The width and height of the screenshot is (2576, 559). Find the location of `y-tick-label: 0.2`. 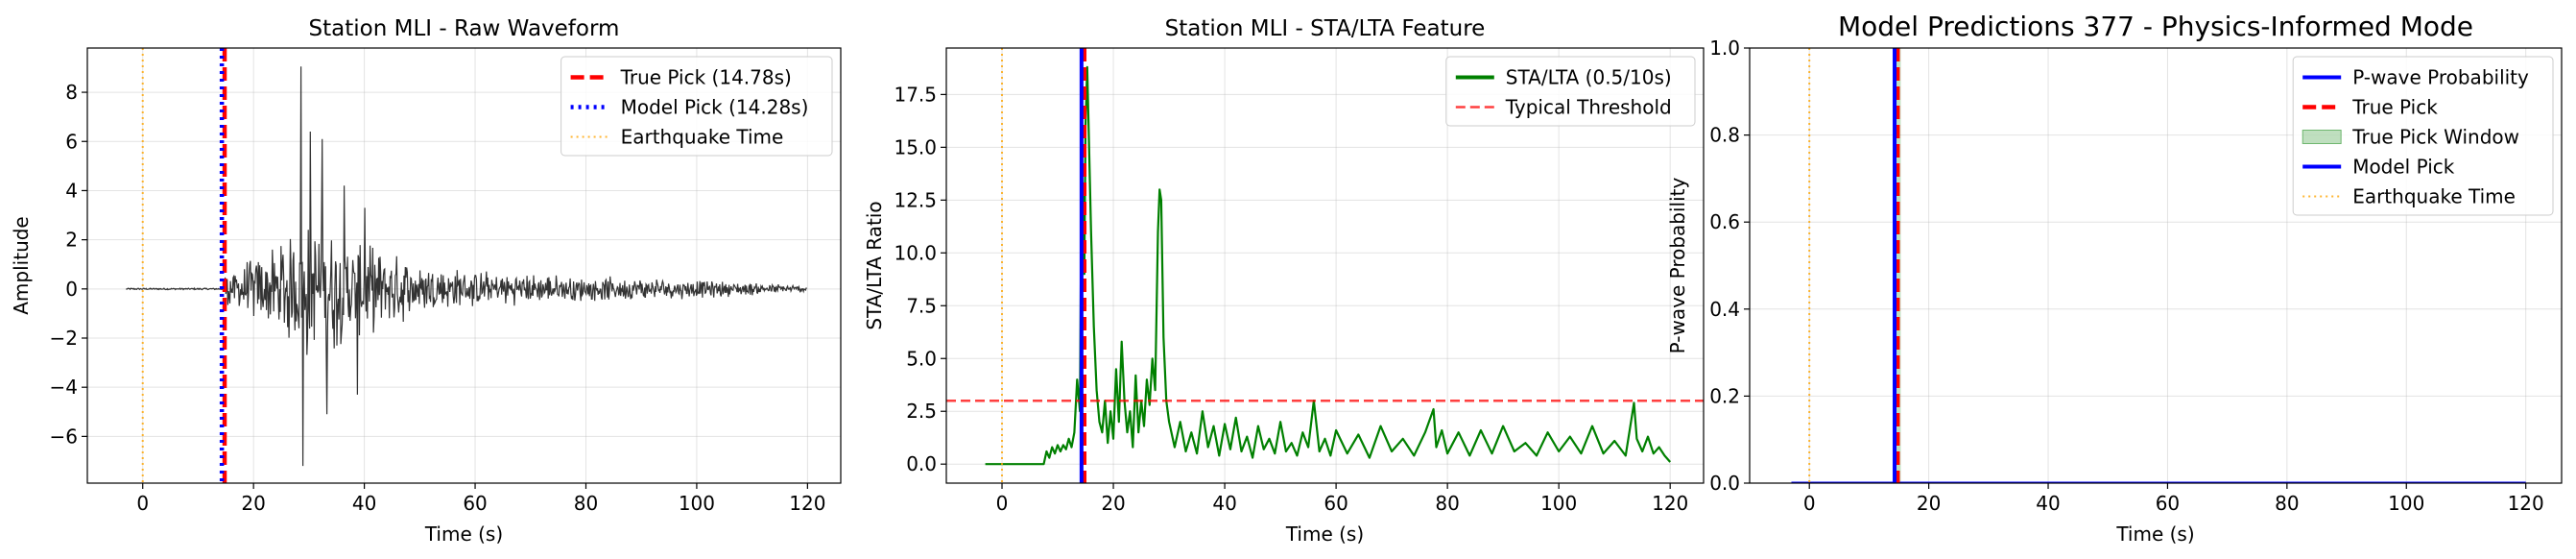

y-tick-label: 0.2 is located at coordinates (1724, 395).